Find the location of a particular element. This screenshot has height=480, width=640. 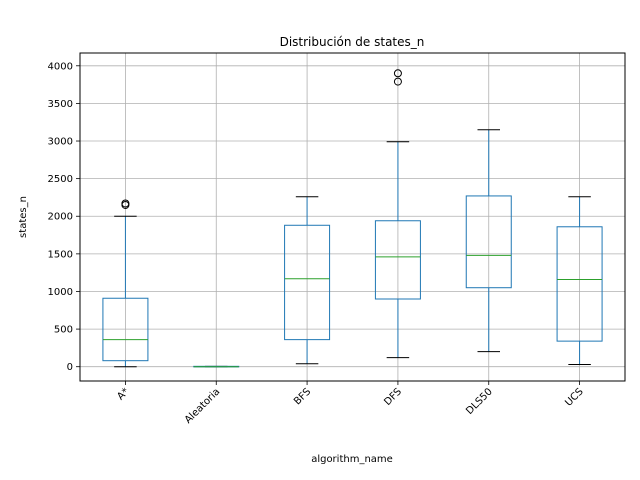

box-DLS50 is located at coordinates (488, 241).